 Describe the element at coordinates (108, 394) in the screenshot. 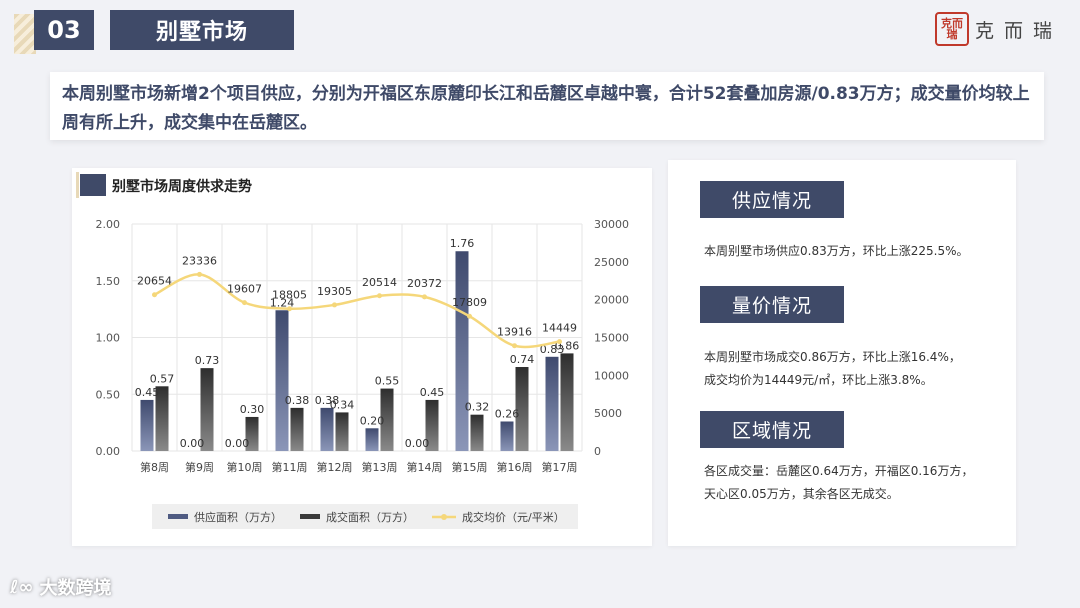

I see `y-left-tick-label: 0.50` at that location.